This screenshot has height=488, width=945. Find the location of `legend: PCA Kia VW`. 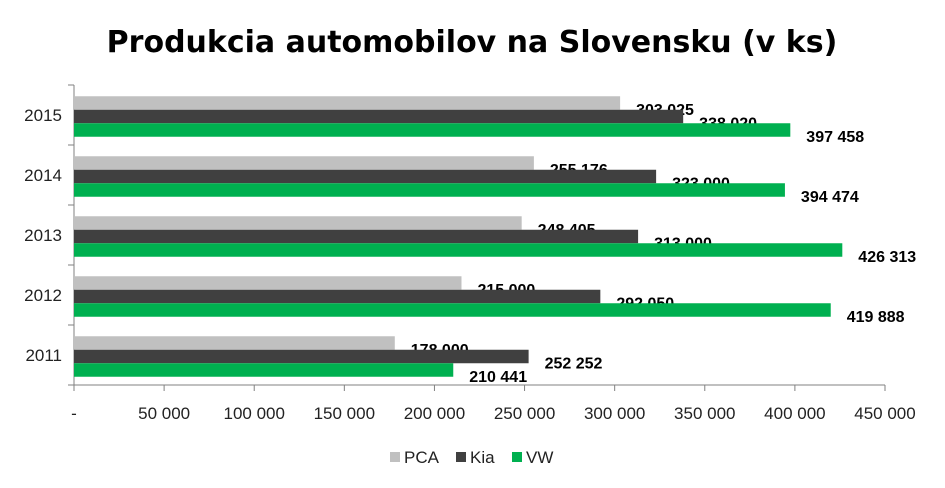

legend: PCA Kia VW is located at coordinates (471, 457).